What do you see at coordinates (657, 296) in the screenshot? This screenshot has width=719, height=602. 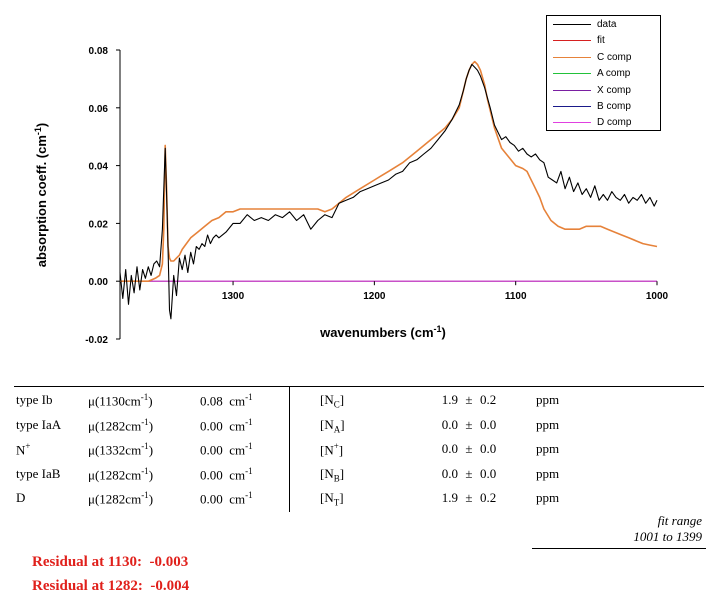 I see `x-tick-label: 1000` at bounding box center [657, 296].